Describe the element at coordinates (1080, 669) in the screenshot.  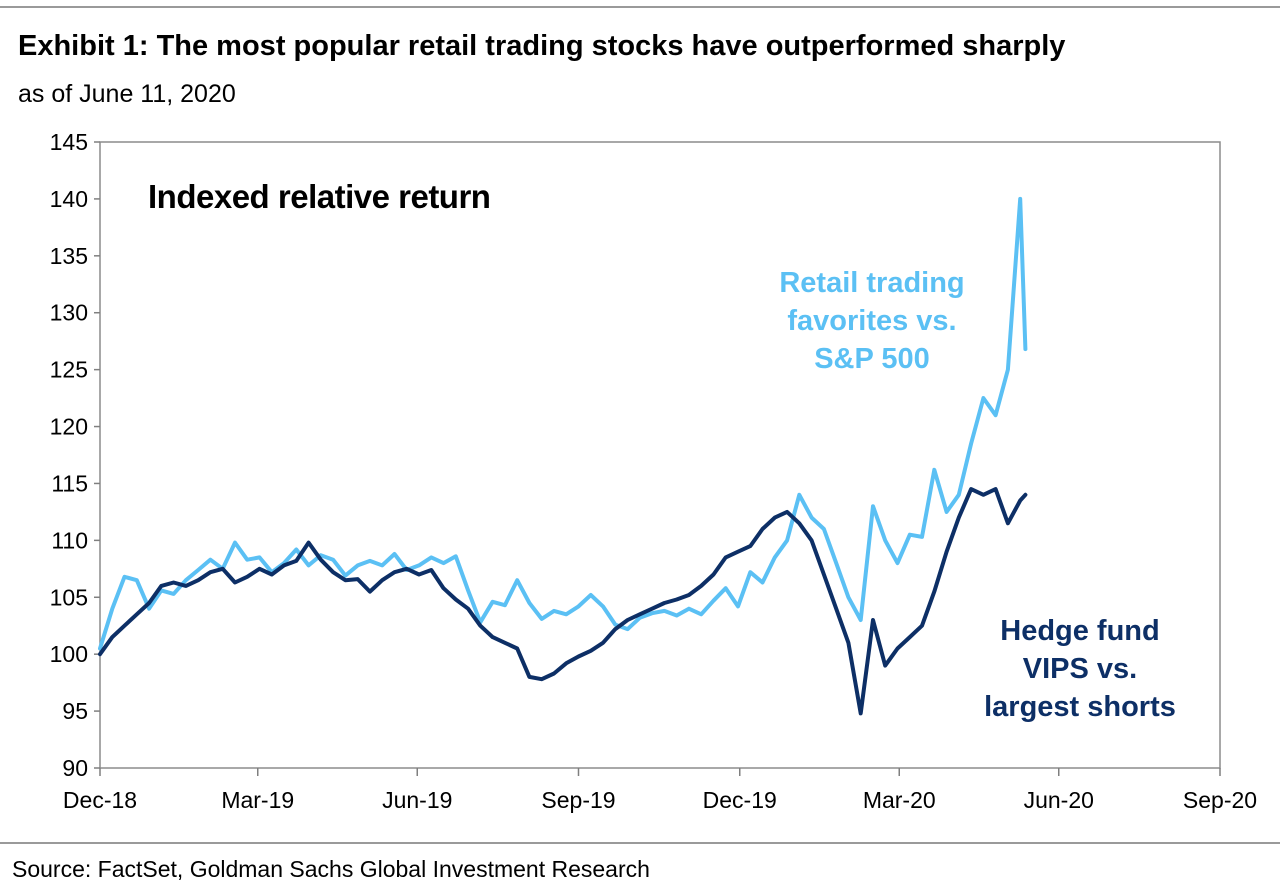
I see `hedge-series-label: VIPS vs.` at that location.